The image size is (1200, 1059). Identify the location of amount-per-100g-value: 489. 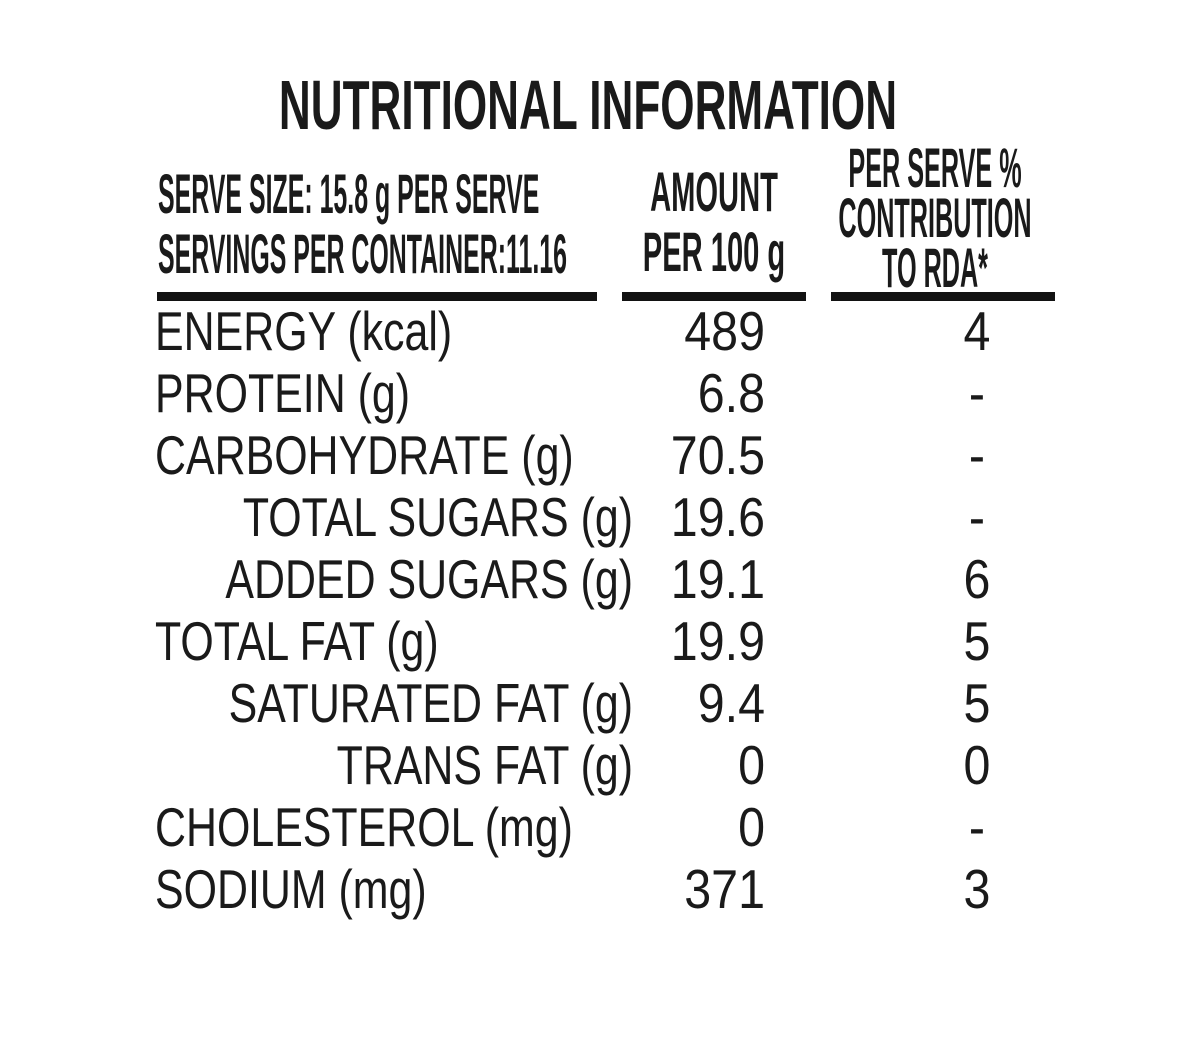
(724, 331).